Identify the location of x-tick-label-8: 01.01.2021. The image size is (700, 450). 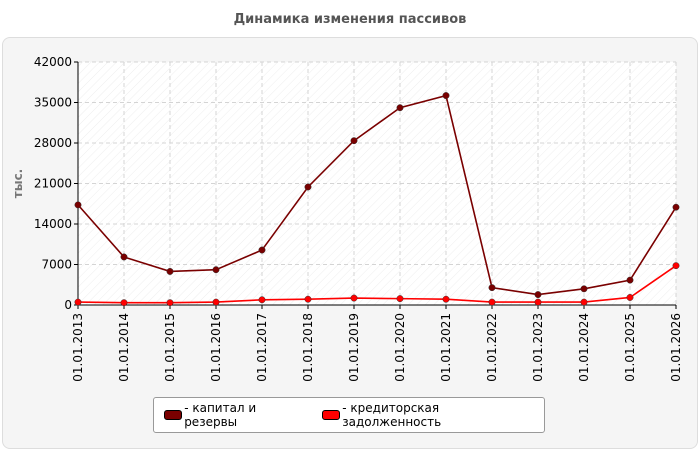
(446, 347).